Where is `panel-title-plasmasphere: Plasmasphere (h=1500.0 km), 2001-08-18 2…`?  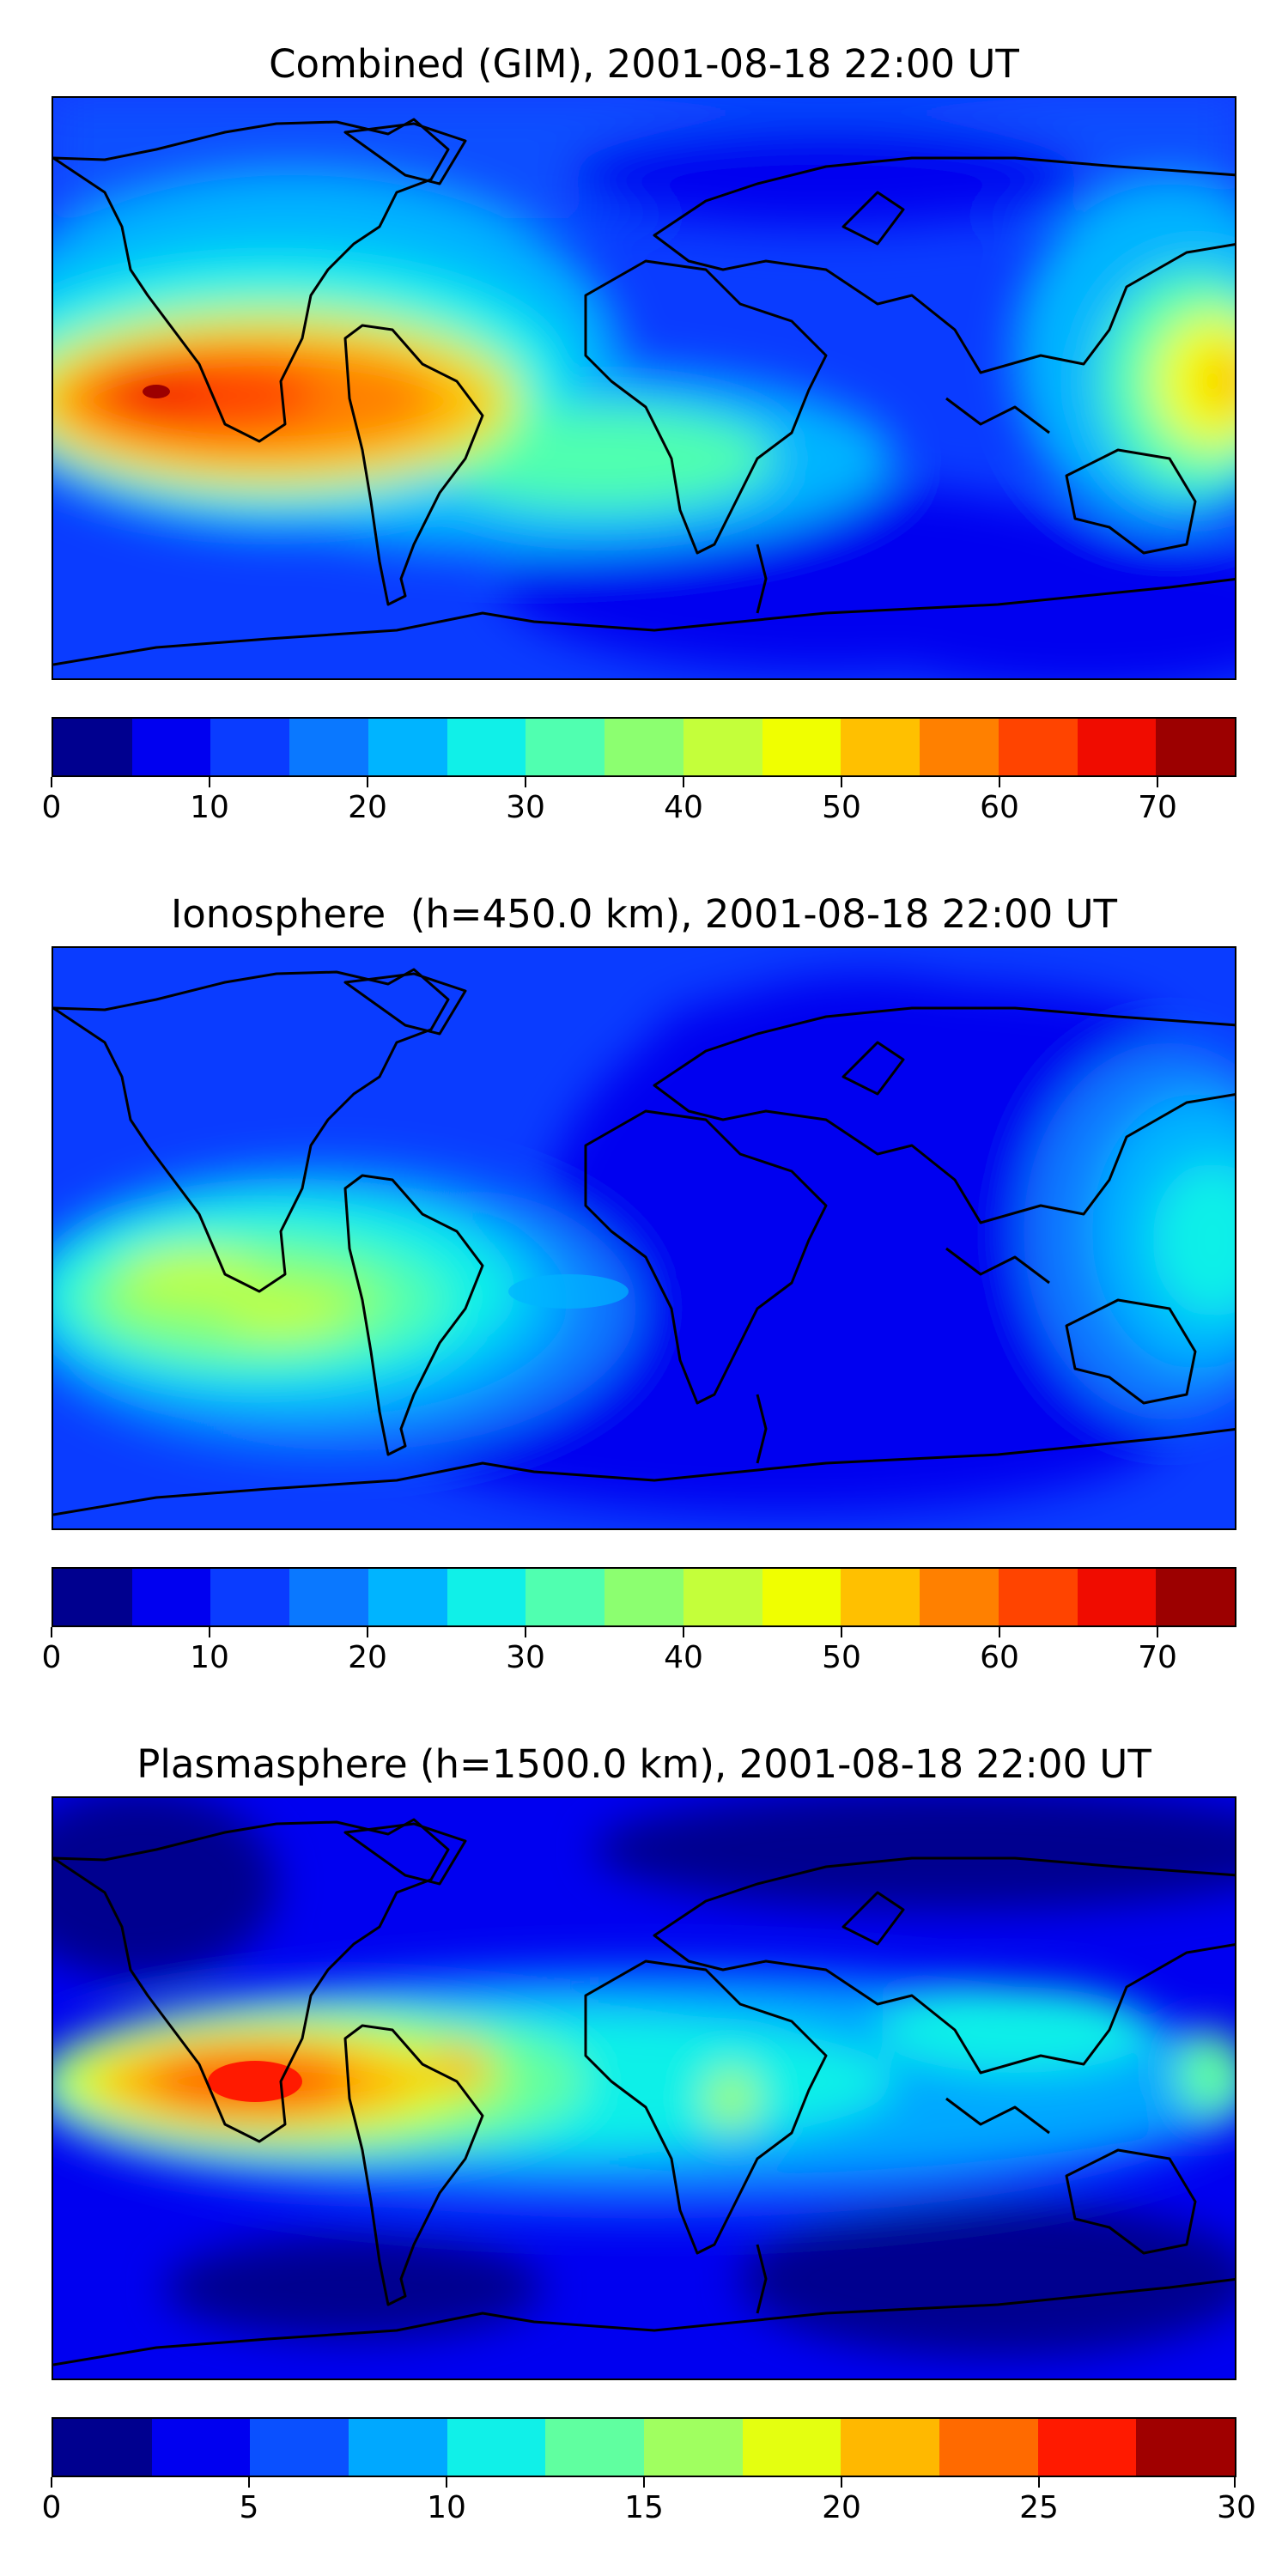 panel-title-plasmasphere: Plasmasphere (h=1500.0 km), 2001-08-18 2… is located at coordinates (644, 1764).